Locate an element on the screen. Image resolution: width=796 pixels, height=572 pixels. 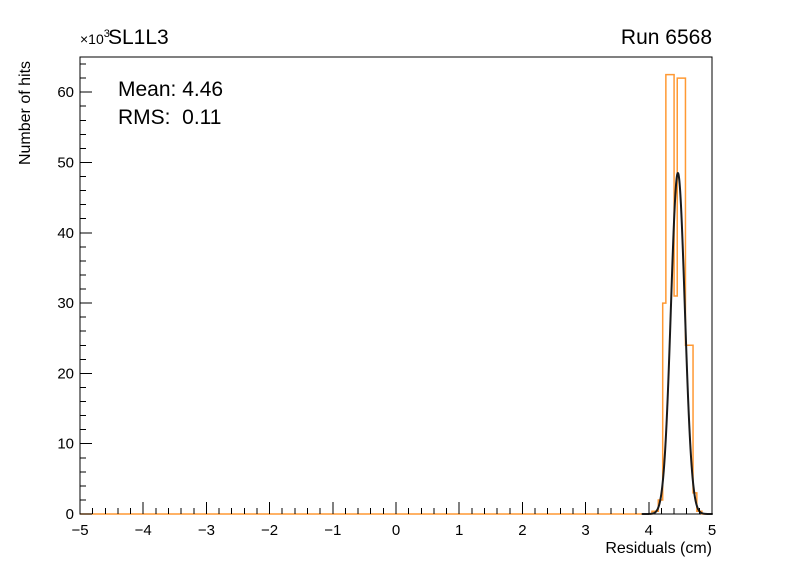
x-tick-label: −4 is located at coordinates (143, 530).